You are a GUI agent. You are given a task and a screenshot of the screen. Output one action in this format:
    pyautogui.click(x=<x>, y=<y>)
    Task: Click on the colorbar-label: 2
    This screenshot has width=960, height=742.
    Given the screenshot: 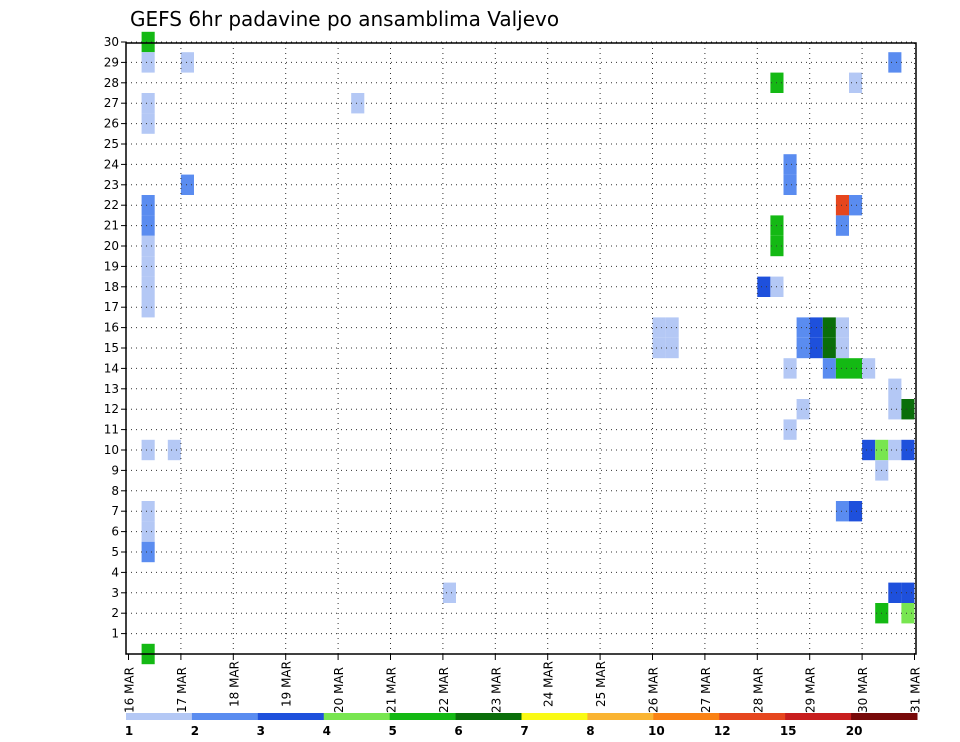 What is the action you would take?
    pyautogui.click(x=195, y=731)
    